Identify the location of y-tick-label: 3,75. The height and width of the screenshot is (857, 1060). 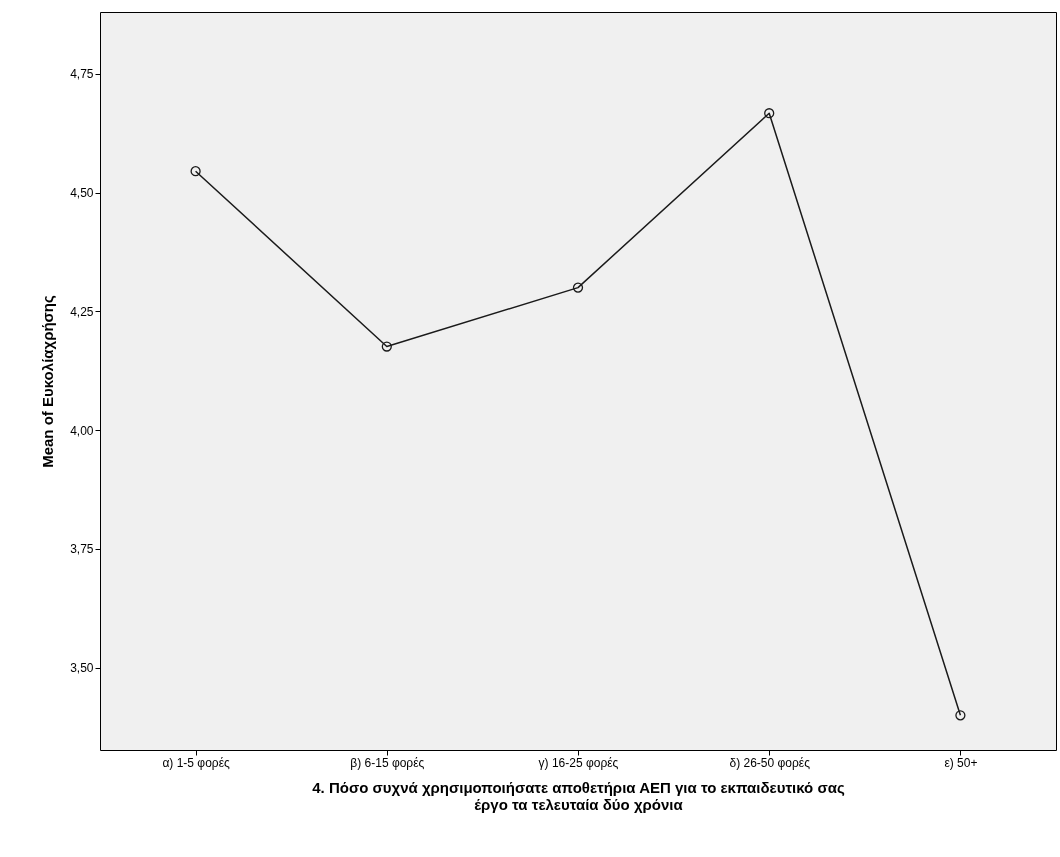
(82, 549).